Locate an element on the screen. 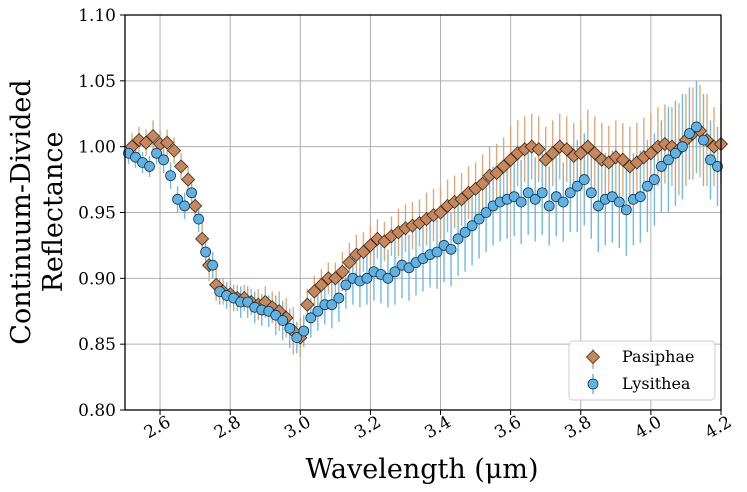  x-axis-label: Wavelength (μm) is located at coordinates (421, 469).